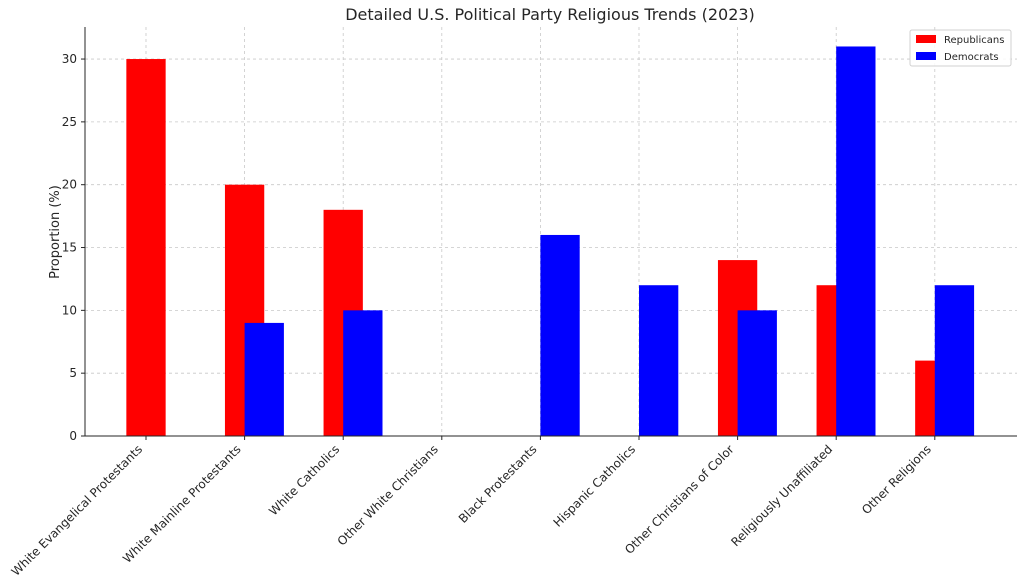  What do you see at coordinates (69, 310) in the screenshot?
I see `y-tick-label: 10` at bounding box center [69, 310].